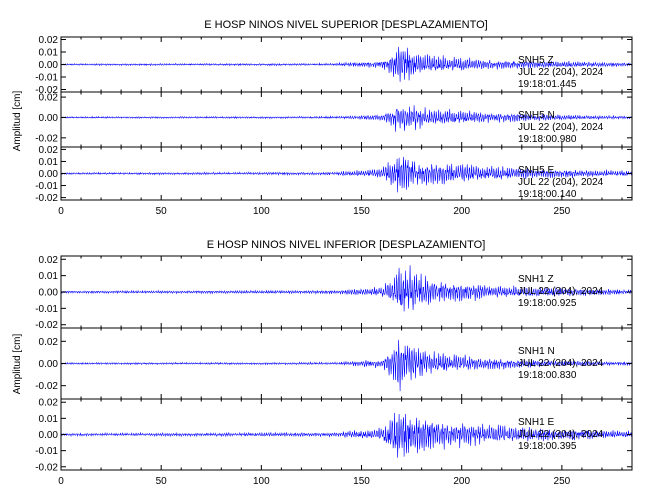  I want to click on upper-y-axis-label: Amplitud [cm], so click(17, 120).